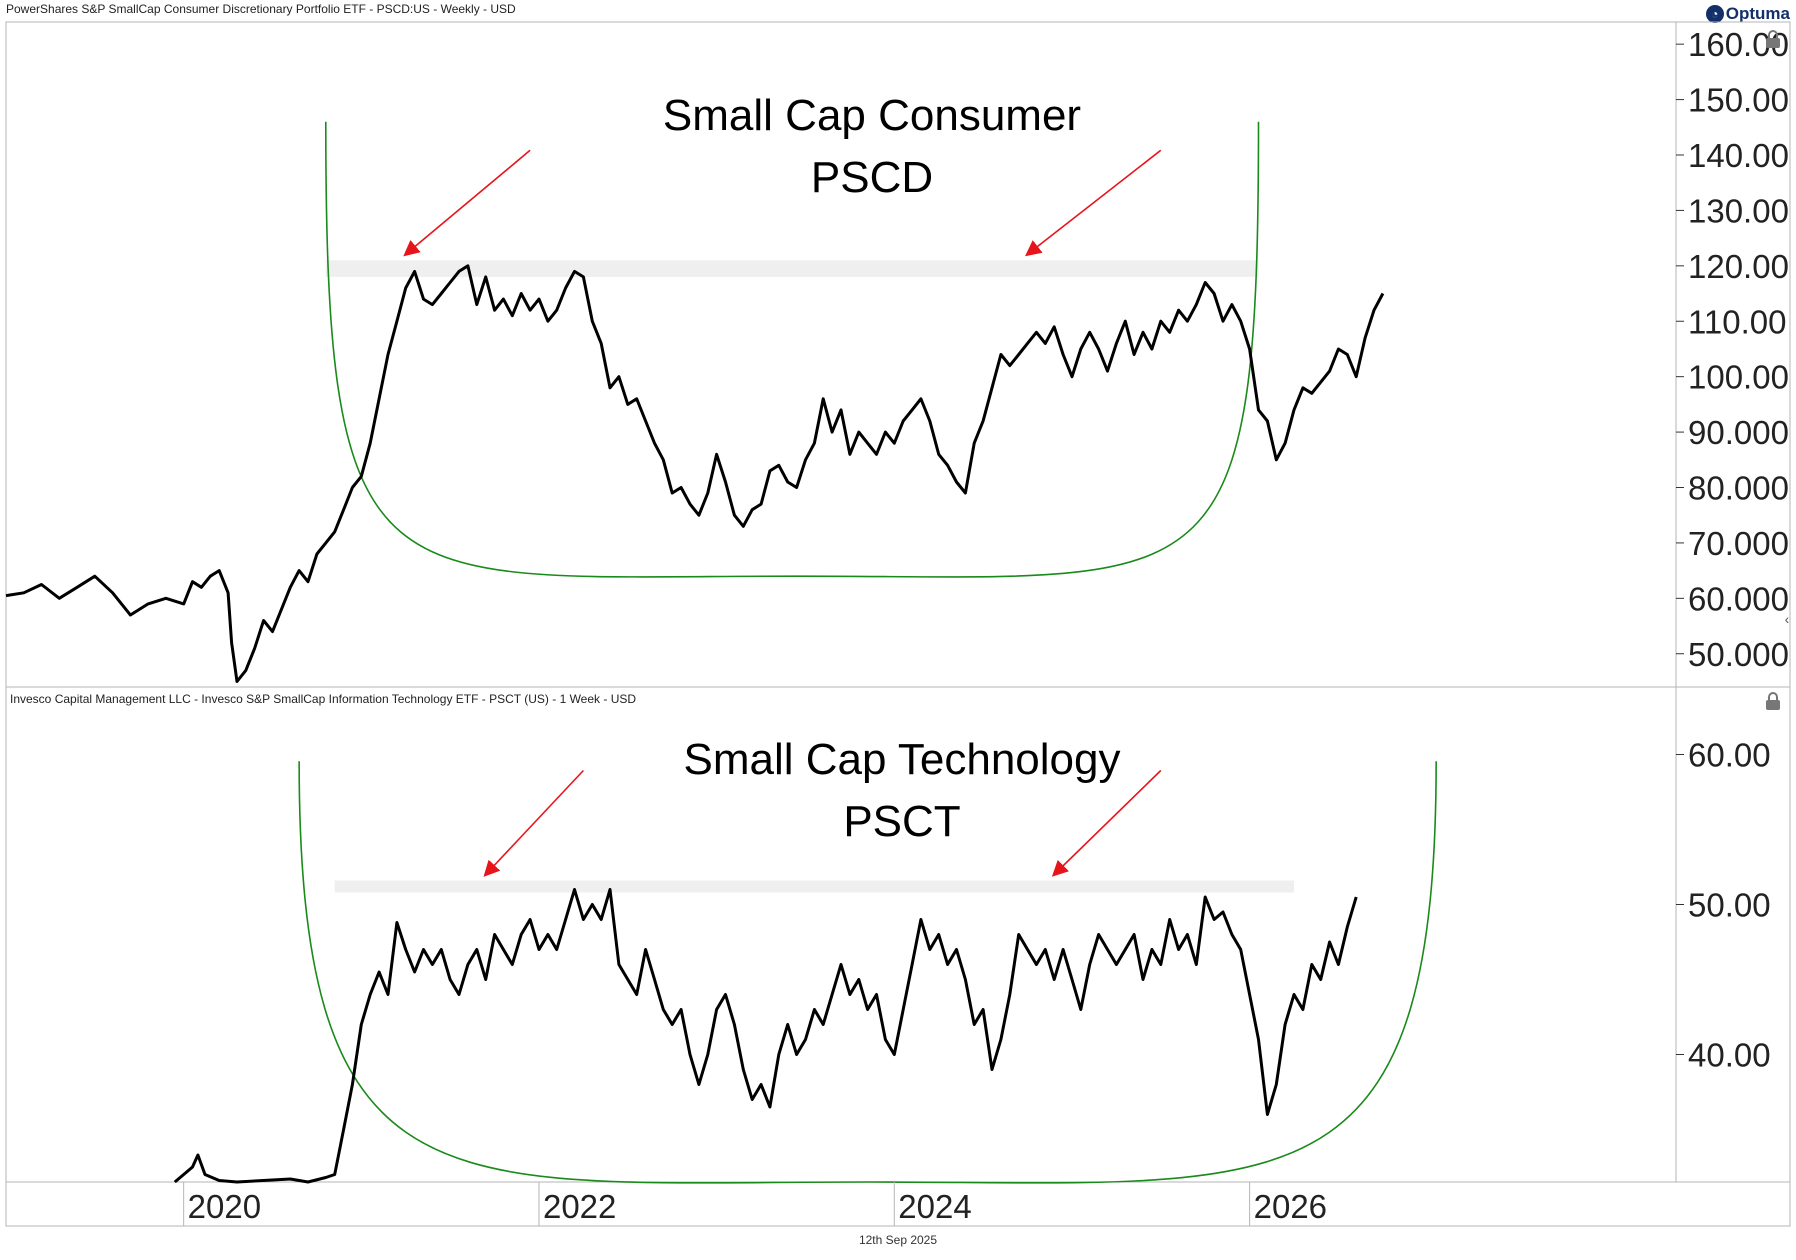 Image resolution: width=1796 pixels, height=1260 pixels. Describe the element at coordinates (1738, 598) in the screenshot. I see `y-tick-label: 60.000` at that location.